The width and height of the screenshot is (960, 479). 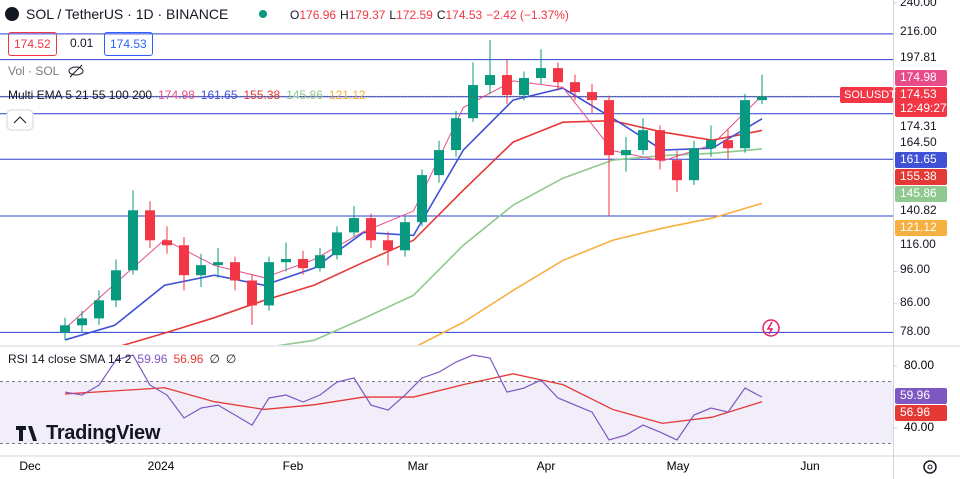 I want to click on ask-box: 174.53, so click(x=128, y=44).